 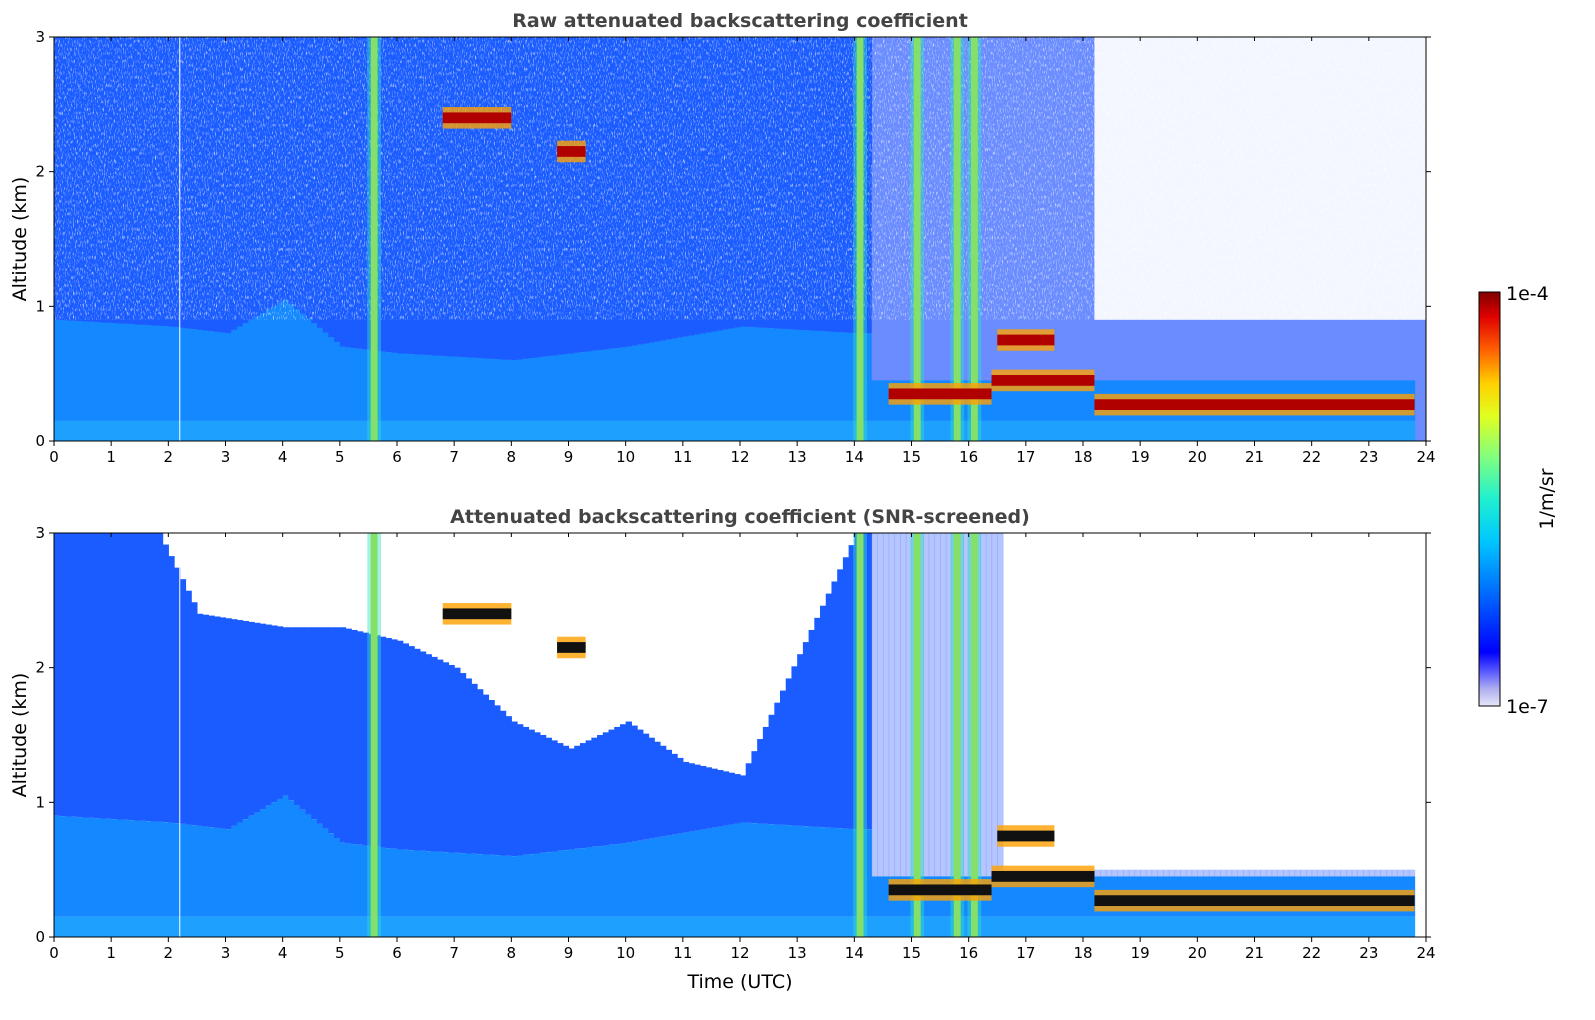 I want to click on top-x-tick-label: 20, so click(x=1197, y=457).